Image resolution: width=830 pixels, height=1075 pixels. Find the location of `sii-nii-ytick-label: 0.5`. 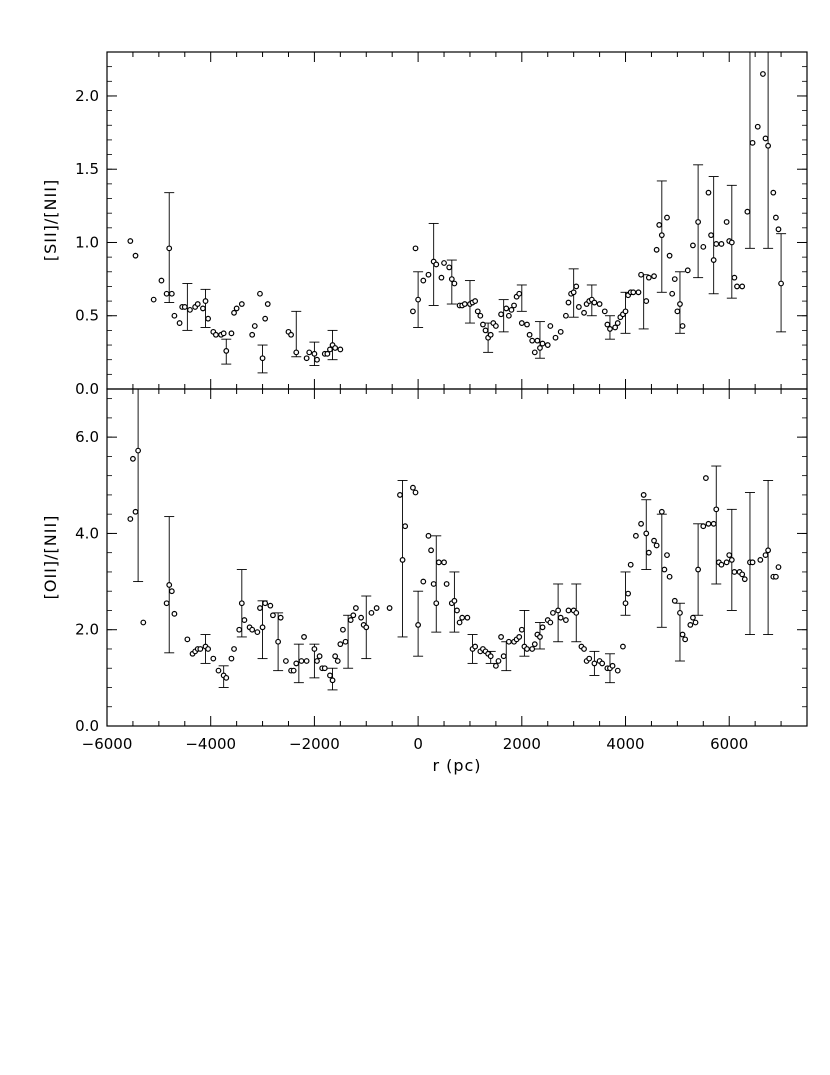

sii-nii-ytick-label: 0.5 is located at coordinates (87, 316).